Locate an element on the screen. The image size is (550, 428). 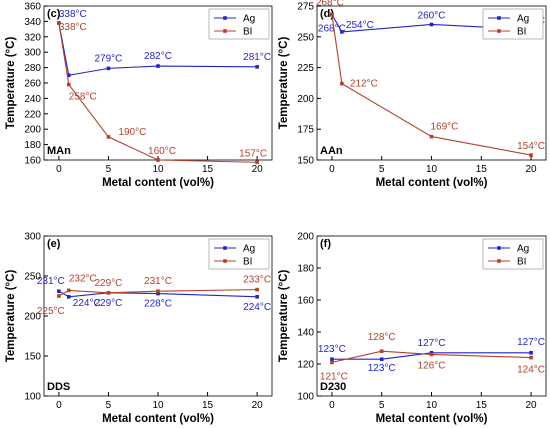
data-label-BI: 338°C is located at coordinates (73, 27).